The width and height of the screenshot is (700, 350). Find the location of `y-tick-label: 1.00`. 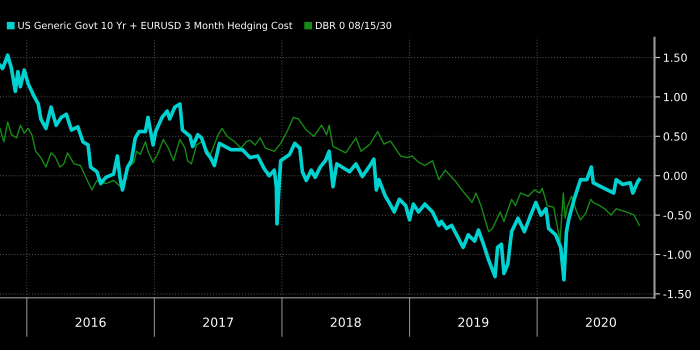

y-tick-label: 1.00 is located at coordinates (675, 97).